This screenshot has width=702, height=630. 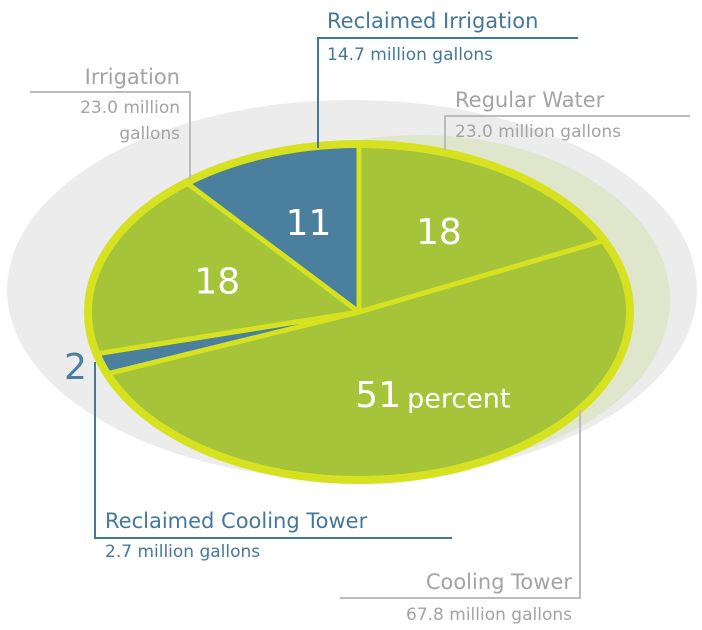 What do you see at coordinates (433, 21) in the screenshot?
I see `callout-name: Reclaimed Irrigation` at bounding box center [433, 21].